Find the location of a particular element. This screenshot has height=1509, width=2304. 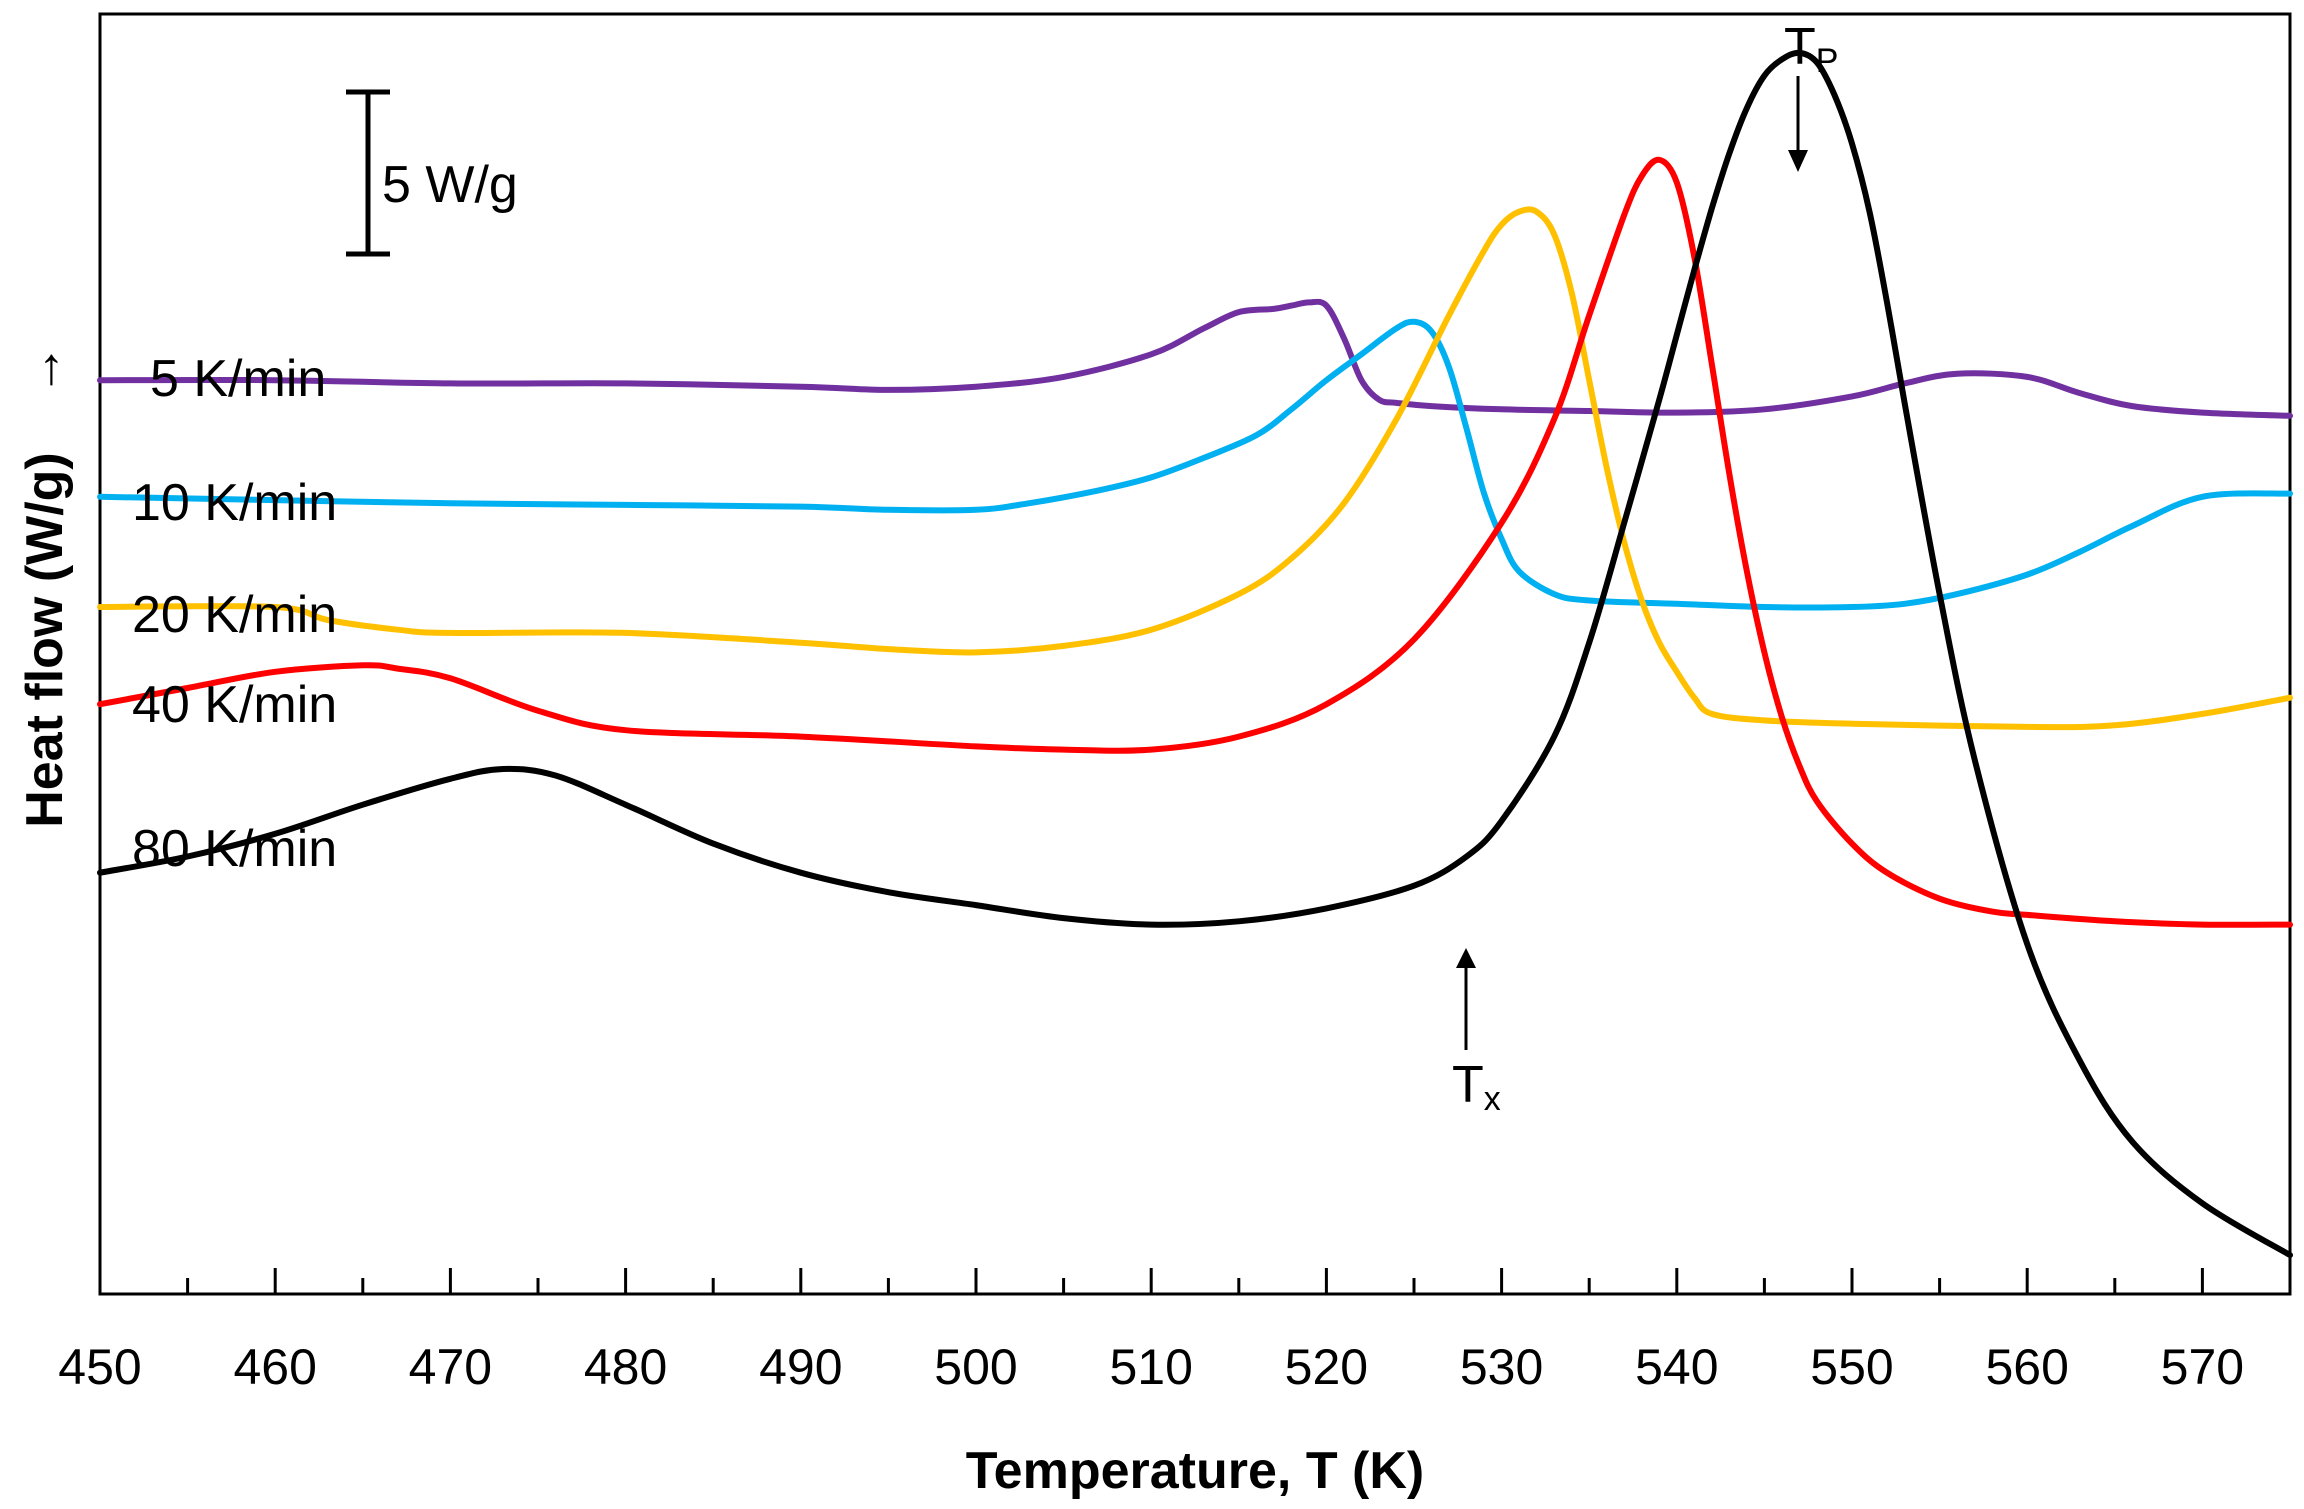

x-tick-label: 520 is located at coordinates (1326, 1367).